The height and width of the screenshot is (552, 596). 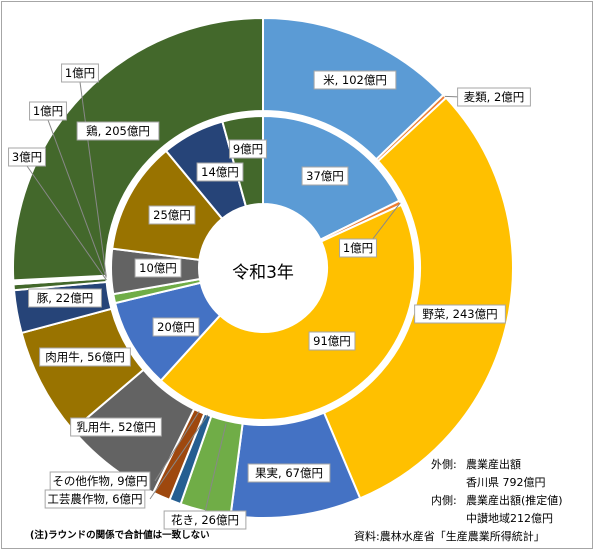 I want to click on outer-label-7-text: 乳用牛, 52億円, so click(x=115, y=427).